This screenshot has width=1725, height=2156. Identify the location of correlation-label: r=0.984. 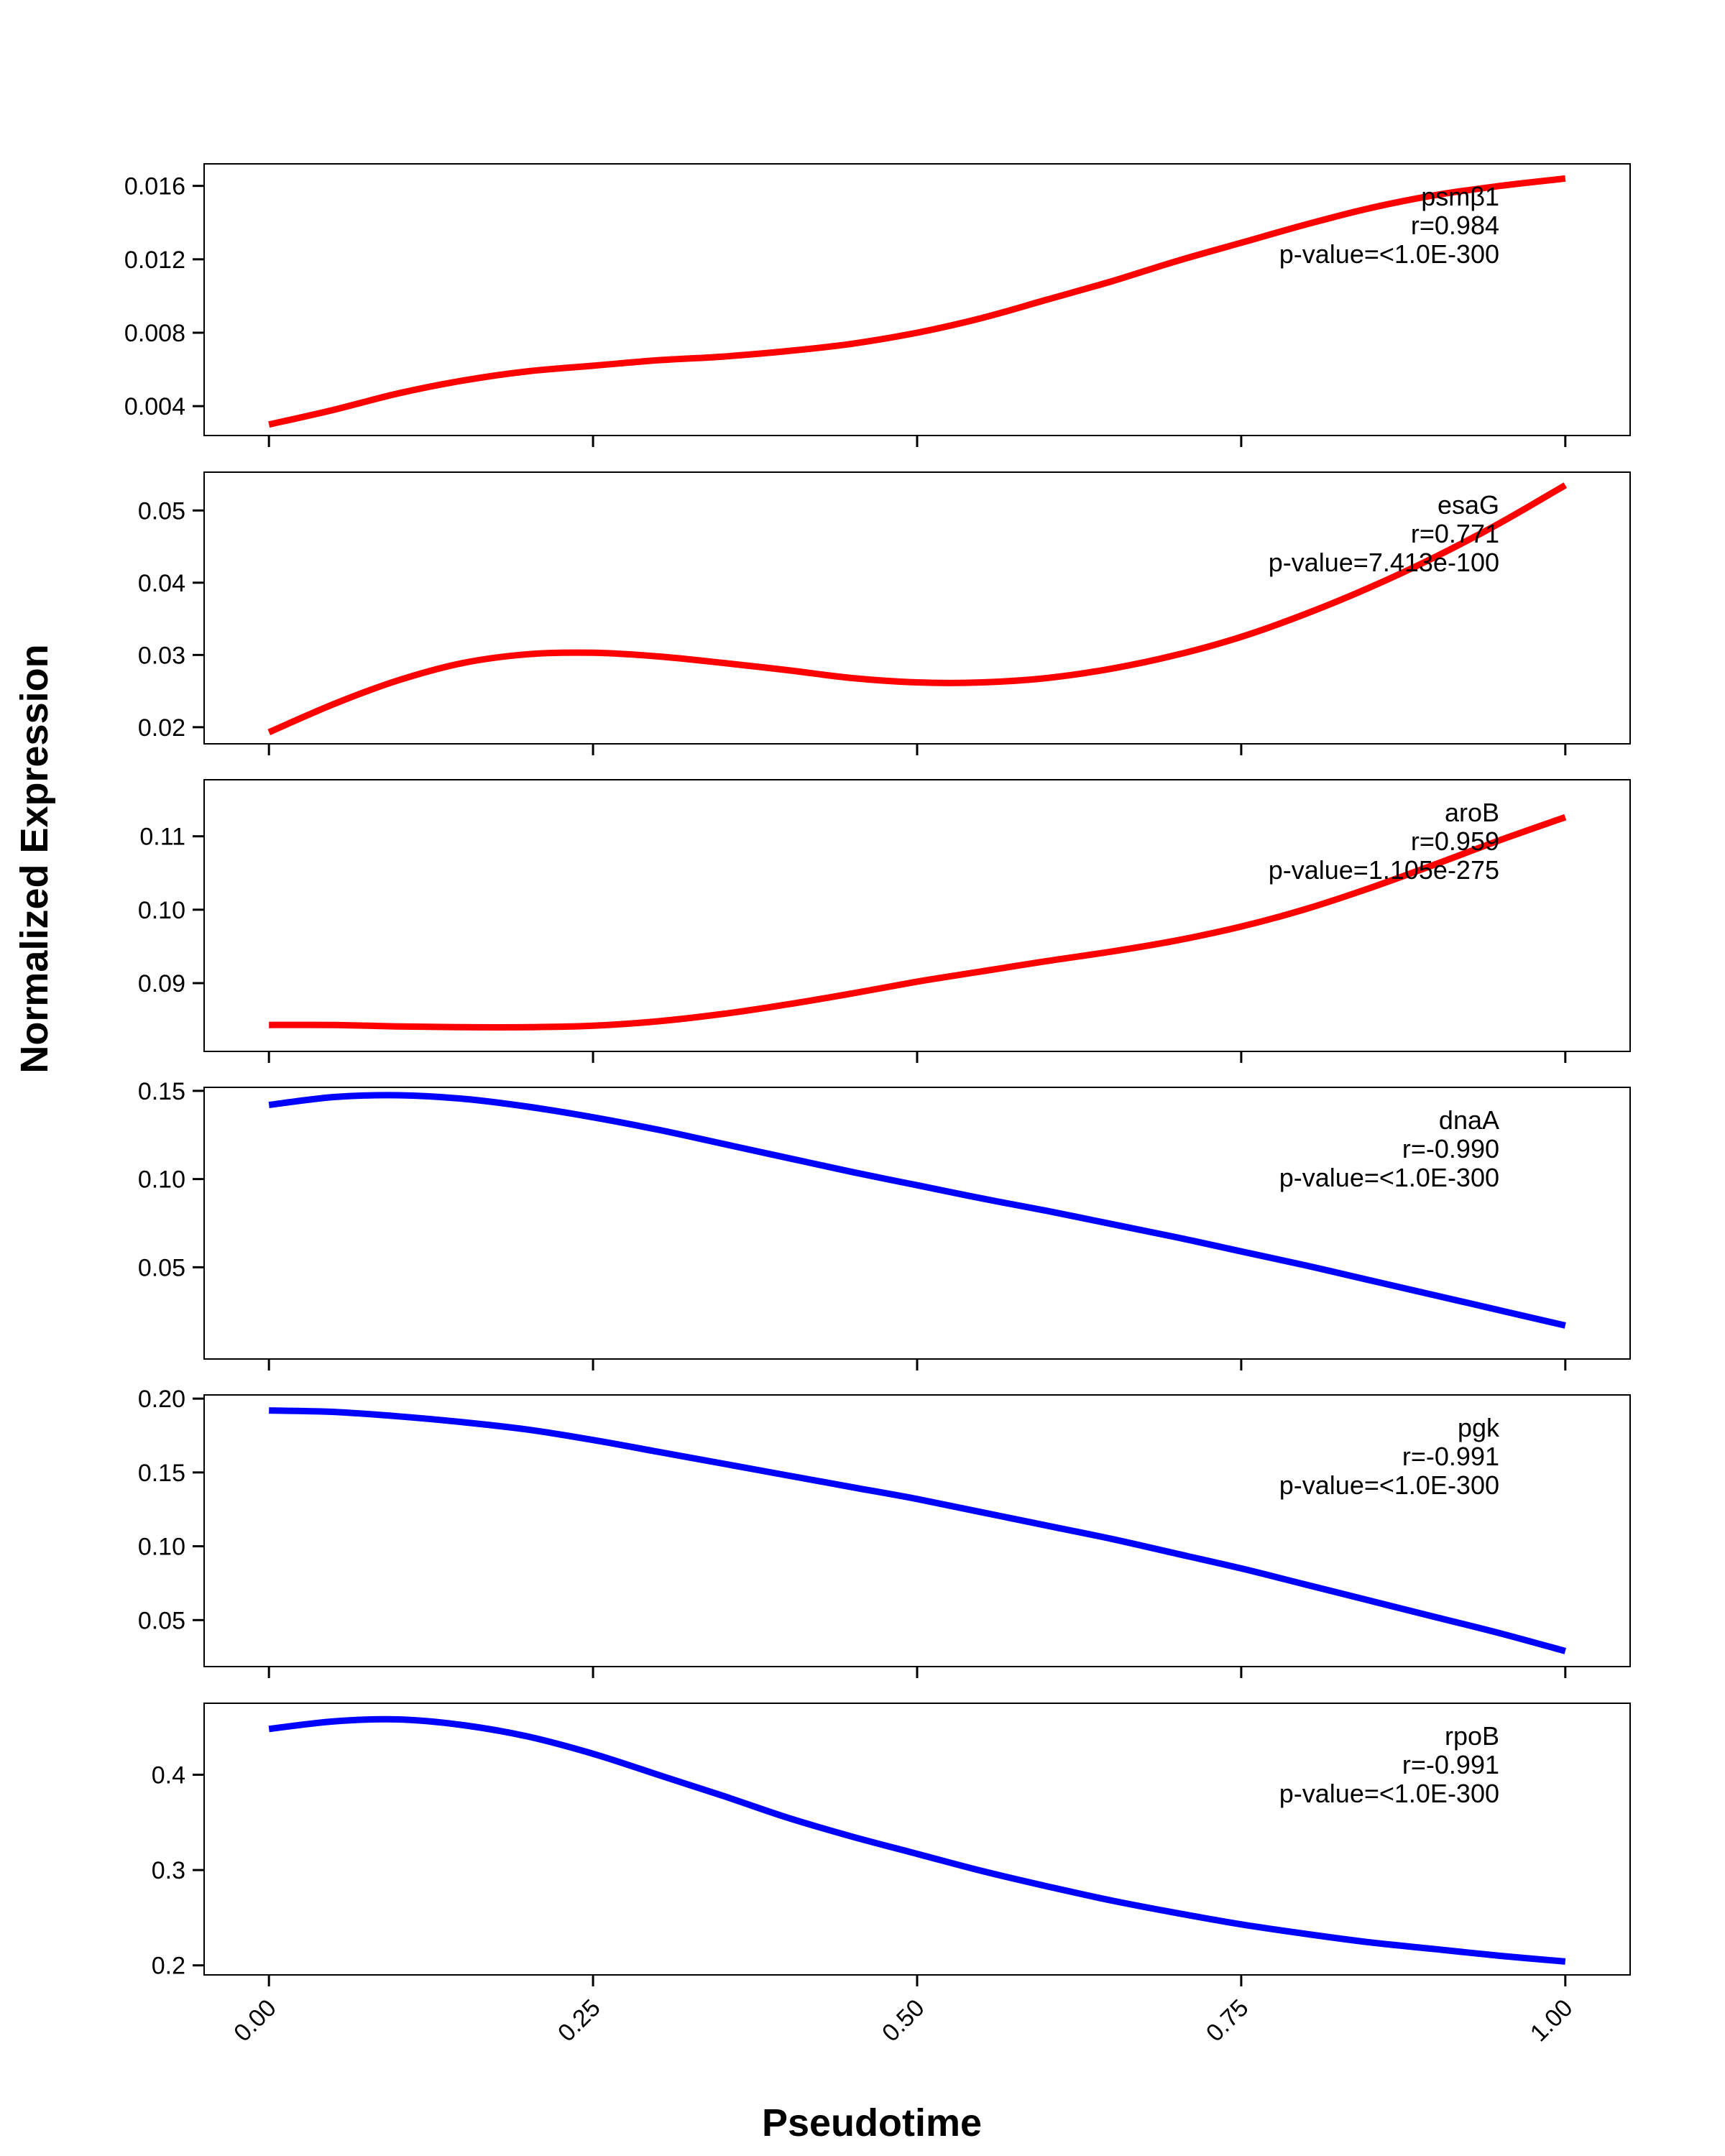
(1455, 225).